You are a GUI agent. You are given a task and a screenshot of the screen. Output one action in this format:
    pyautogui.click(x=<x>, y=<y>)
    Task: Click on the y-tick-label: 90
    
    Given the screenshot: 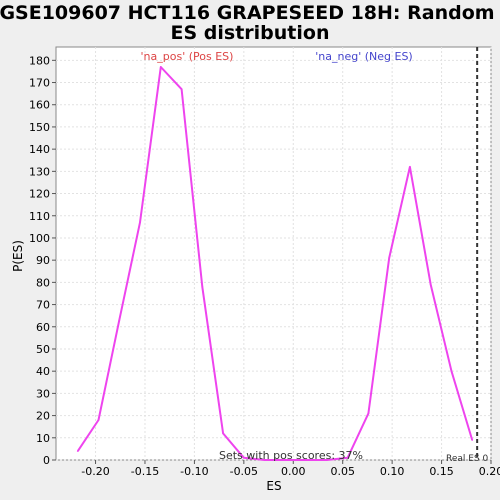 What is the action you would take?
    pyautogui.click(x=43, y=260)
    